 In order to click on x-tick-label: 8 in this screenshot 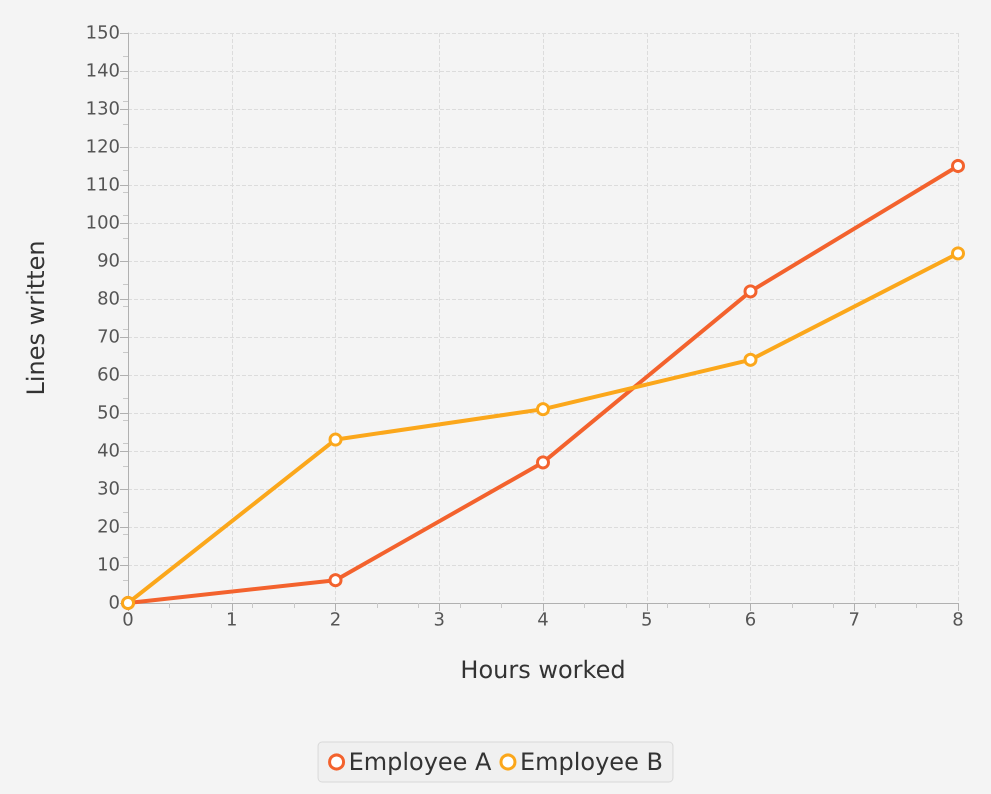, I will do `click(958, 620)`.